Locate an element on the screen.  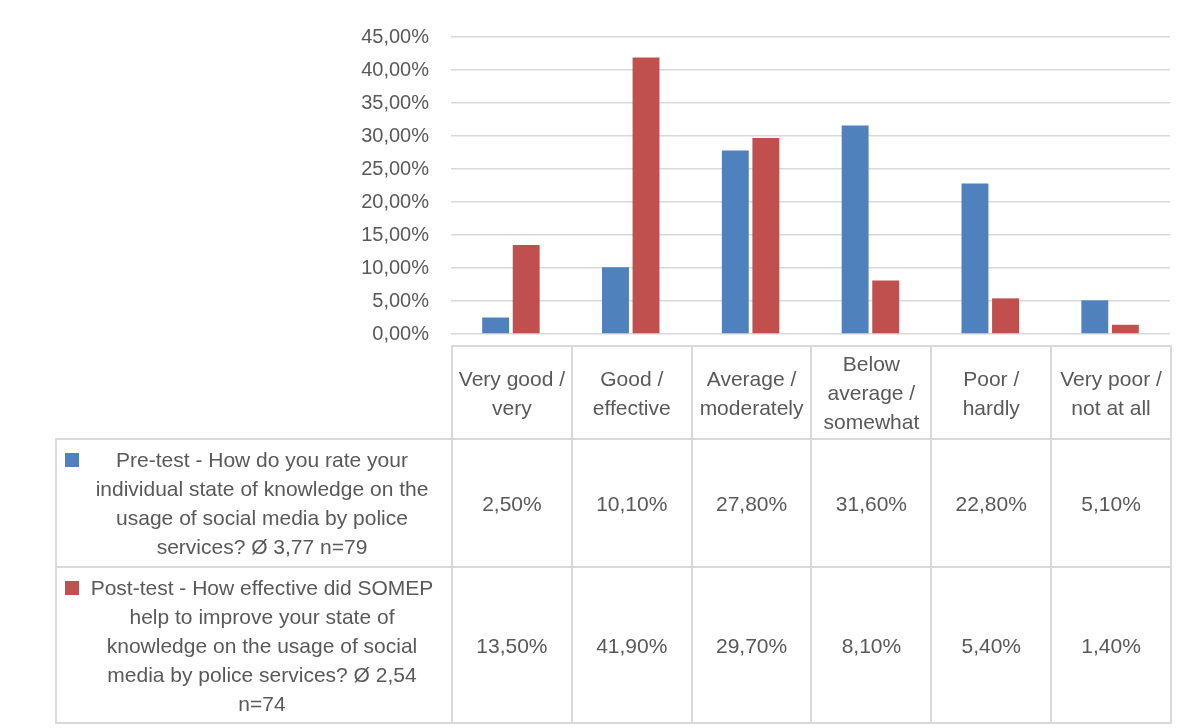
y-tick-label: 10,00% is located at coordinates (395, 266).